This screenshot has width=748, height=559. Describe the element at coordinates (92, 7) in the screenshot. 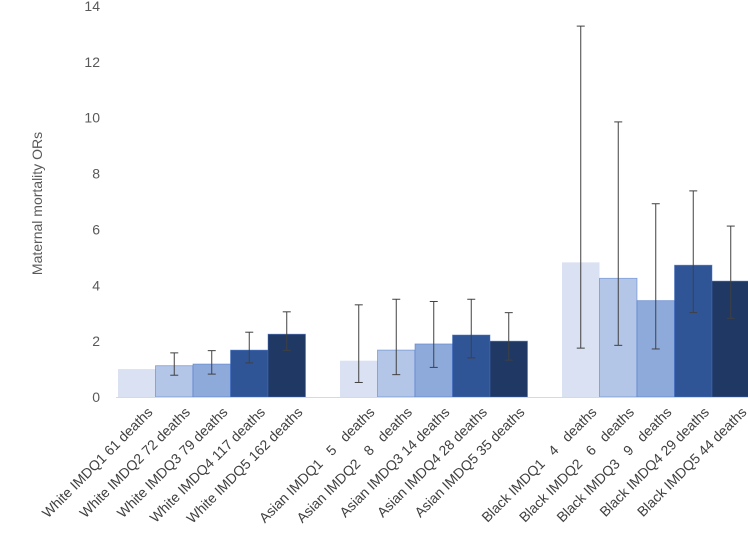

I see `y-tick-label: 14` at that location.